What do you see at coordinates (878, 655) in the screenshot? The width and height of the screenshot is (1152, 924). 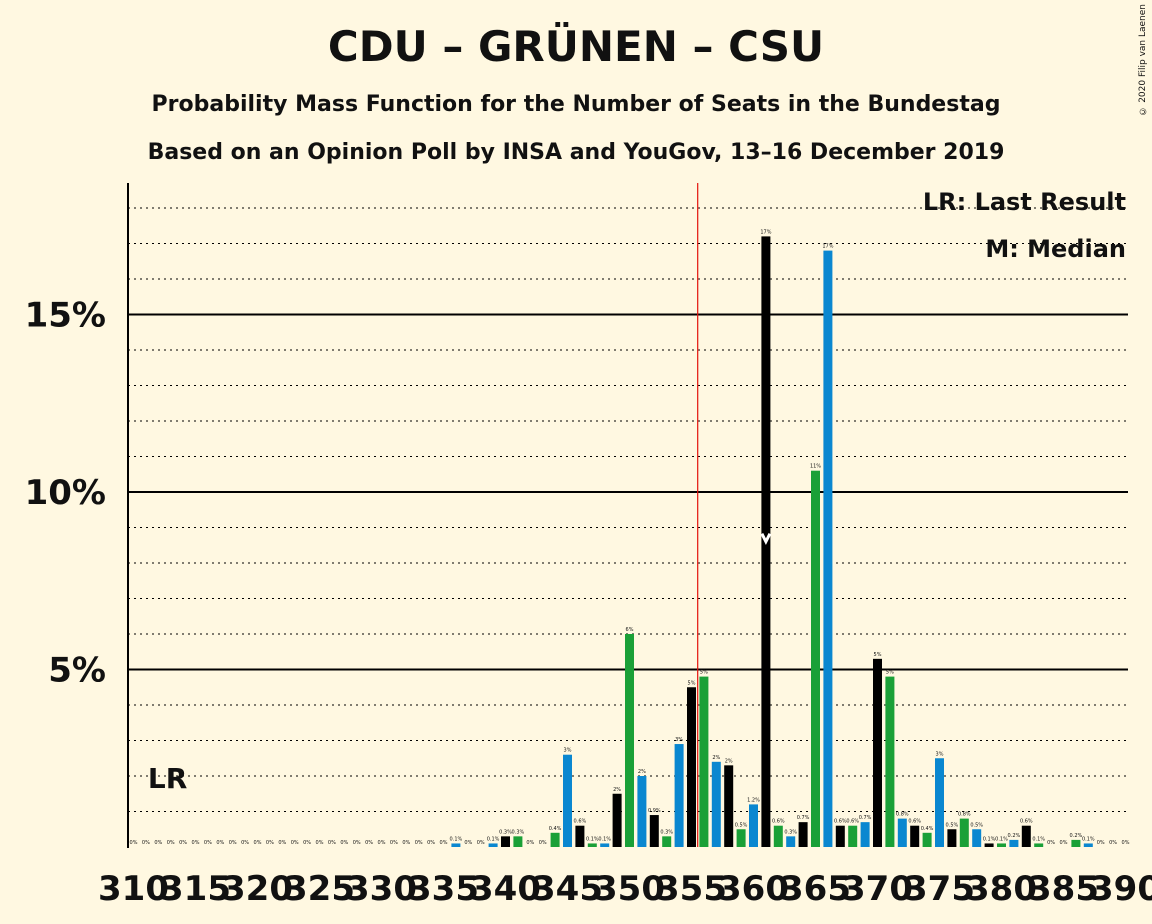 I see `data-label-seat-370: 5%` at bounding box center [878, 655].